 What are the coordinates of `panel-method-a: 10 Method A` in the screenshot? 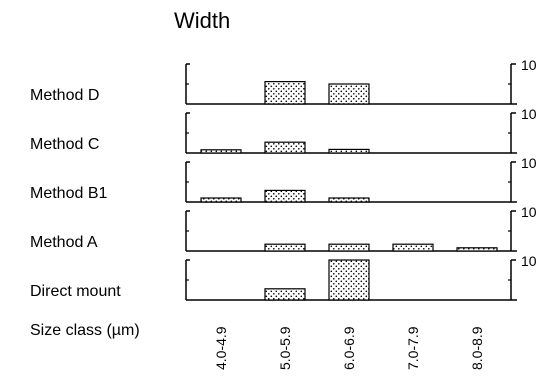 It's located at (283, 228).